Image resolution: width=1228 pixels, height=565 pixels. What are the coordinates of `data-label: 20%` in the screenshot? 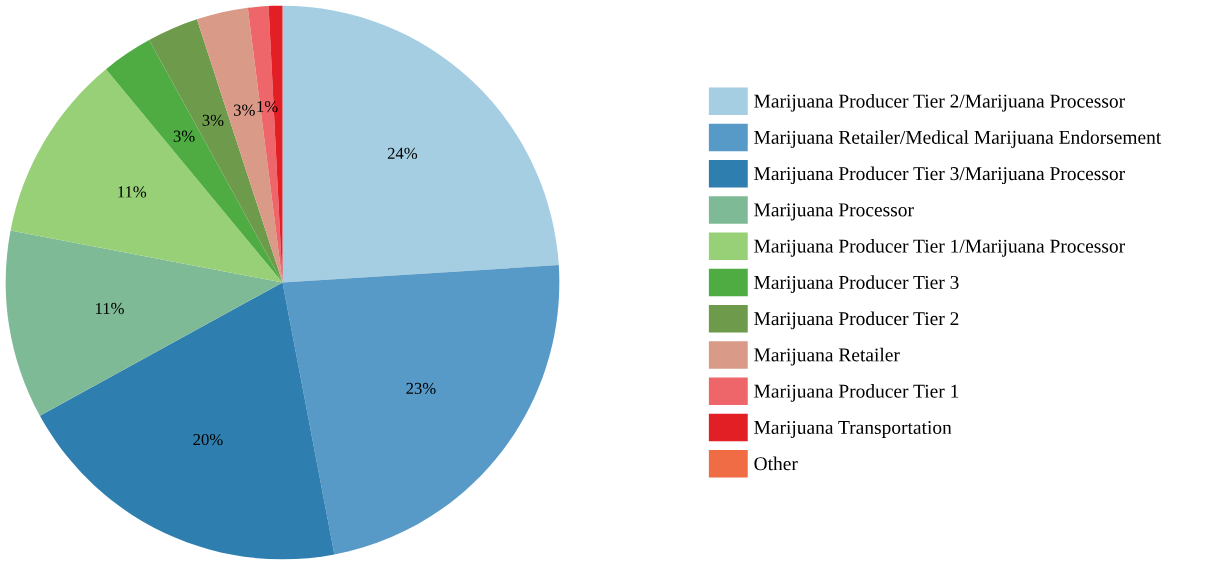 It's located at (208, 439).